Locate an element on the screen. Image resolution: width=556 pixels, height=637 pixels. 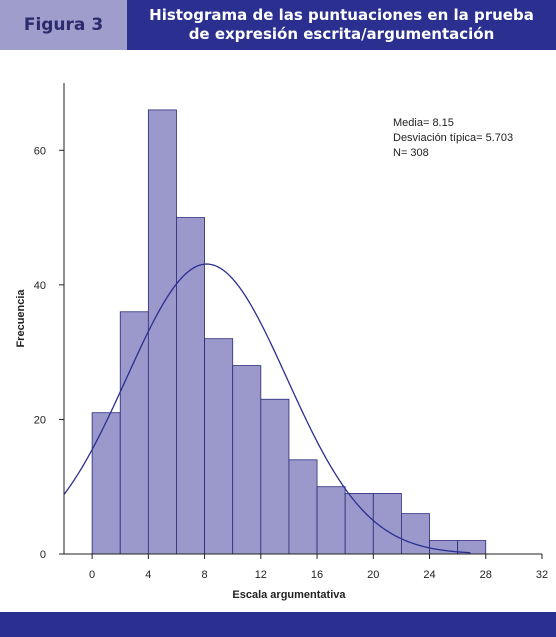
figure-label-box: Figura 3 is located at coordinates (63, 25).